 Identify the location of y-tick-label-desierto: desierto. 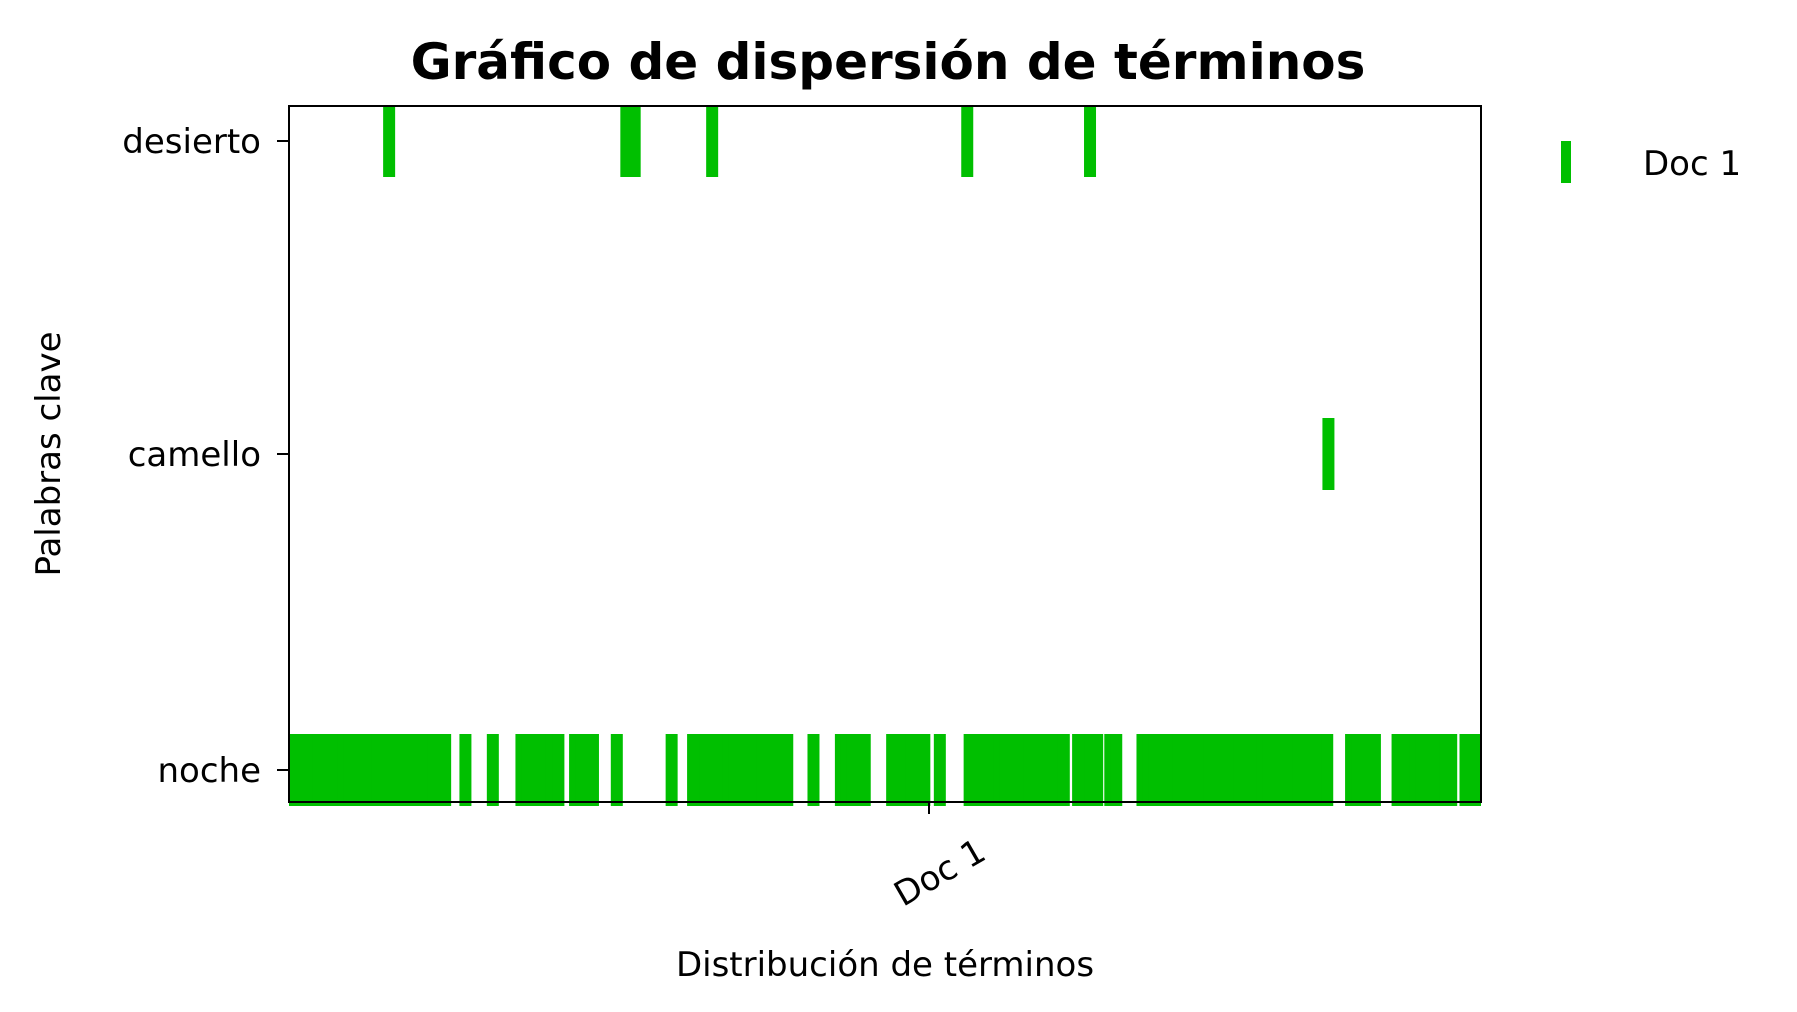
(191, 142).